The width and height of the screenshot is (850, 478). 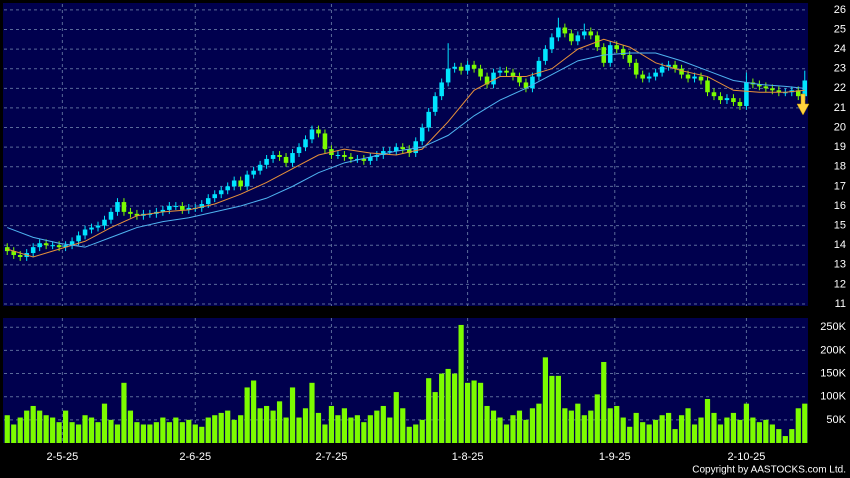 What do you see at coordinates (840, 49) in the screenshot?
I see `y-tick-label: 24` at bounding box center [840, 49].